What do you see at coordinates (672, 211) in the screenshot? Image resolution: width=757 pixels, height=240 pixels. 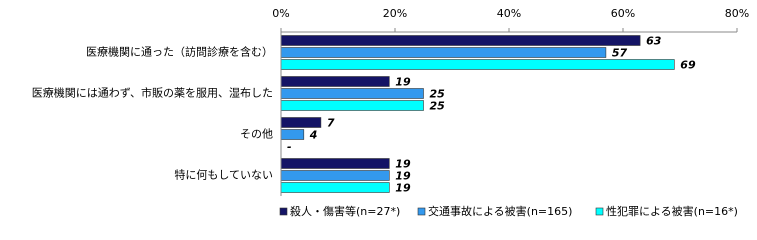 I see `legend-label: 性犯罪による被害(n=16*)` at bounding box center [672, 211].